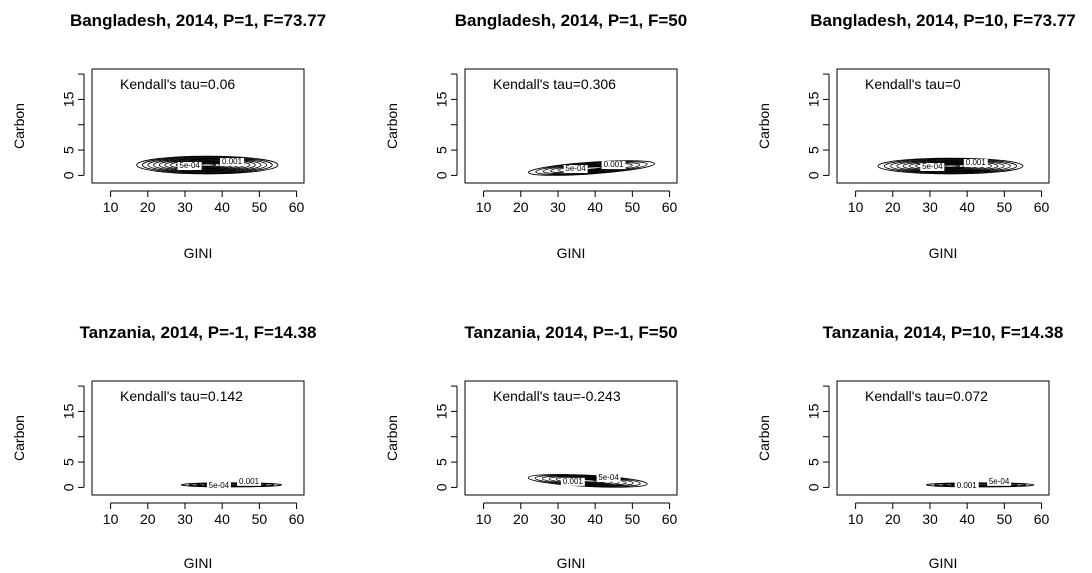  I want to click on chart-1-contour-label: 5e-04, so click(189, 165).